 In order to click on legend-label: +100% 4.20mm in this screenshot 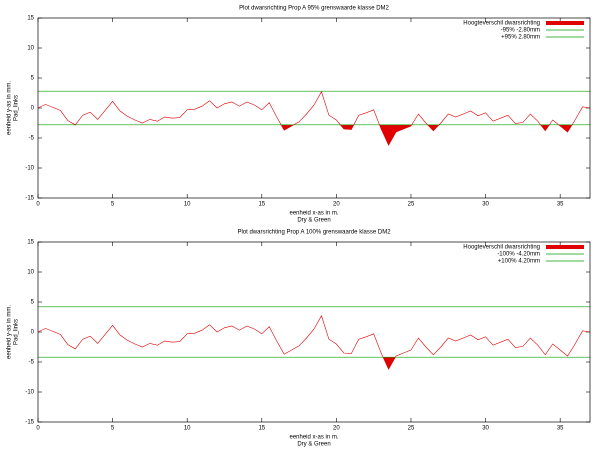, I will do `click(519, 262)`.